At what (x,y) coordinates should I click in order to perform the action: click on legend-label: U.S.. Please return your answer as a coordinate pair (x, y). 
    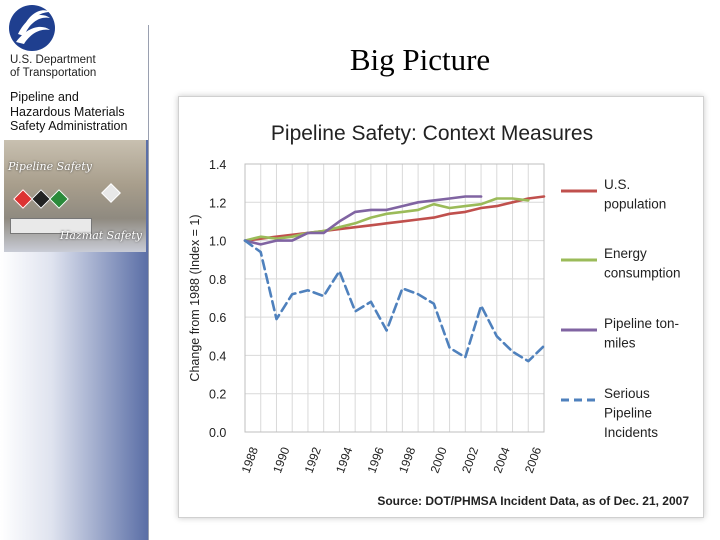
    Looking at the image, I should click on (617, 184).